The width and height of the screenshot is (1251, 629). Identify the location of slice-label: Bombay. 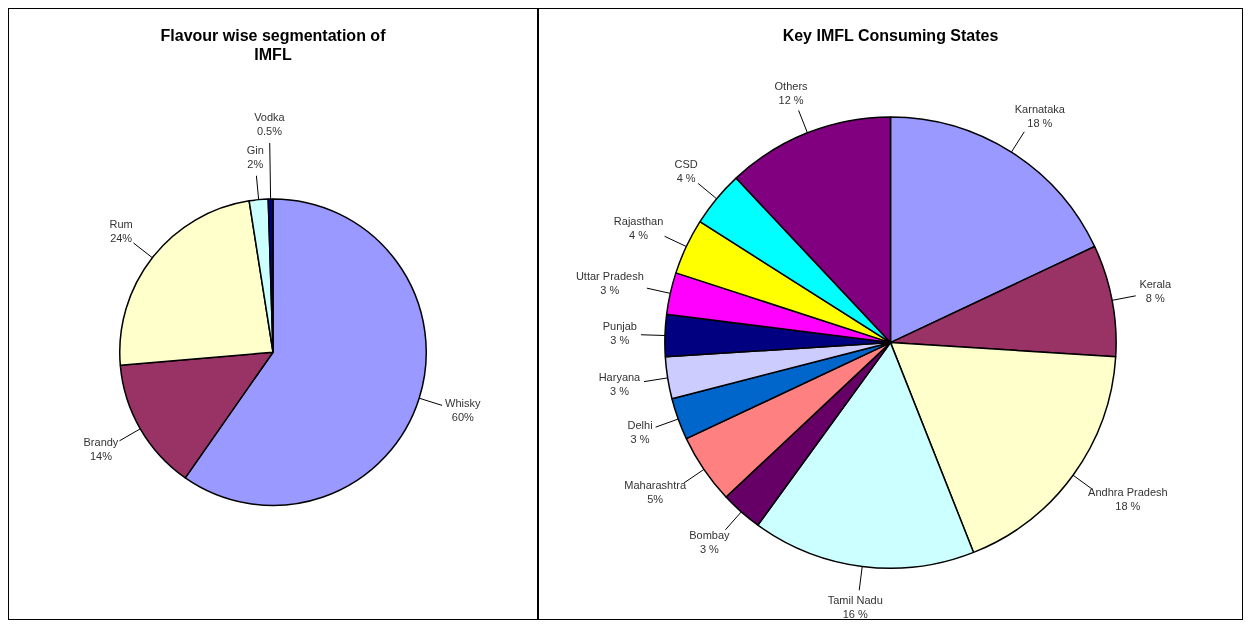
(710, 535).